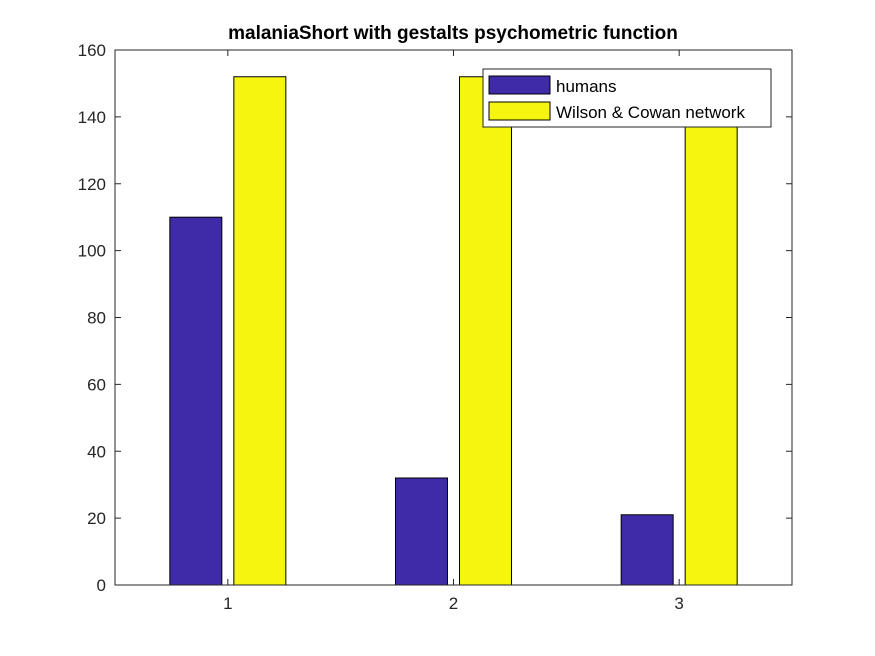 This screenshot has height=656, width=875. I want to click on legend-label-wilson-cowan: Wilson & Cowan network, so click(650, 112).